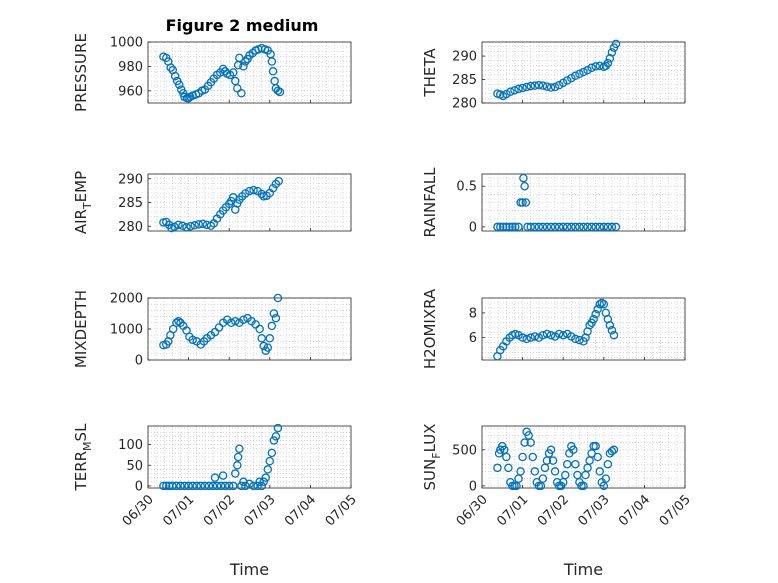  I want to click on grid, so click(583, 202).